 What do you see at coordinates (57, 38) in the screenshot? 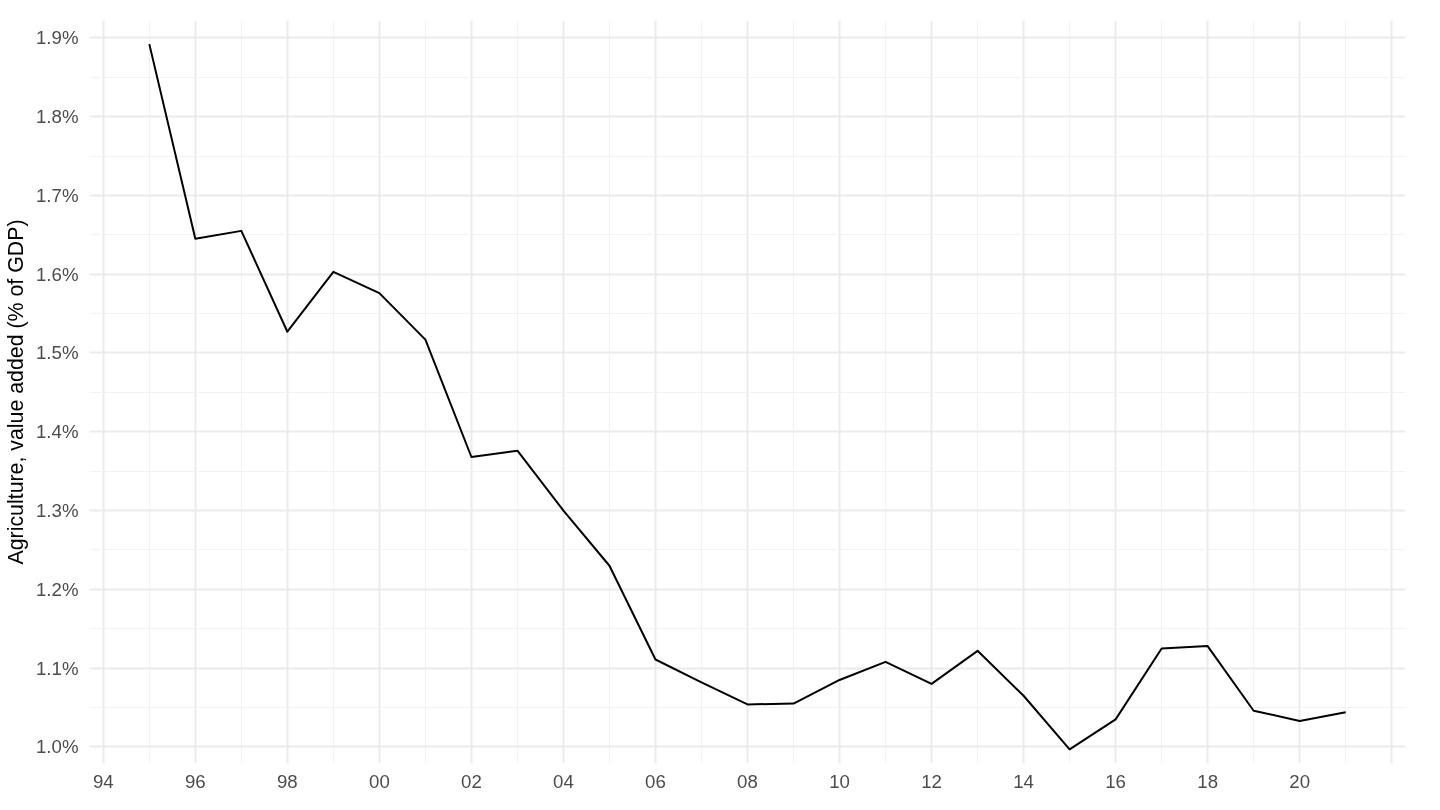
I see `y-tick-label: 1.9%` at bounding box center [57, 38].